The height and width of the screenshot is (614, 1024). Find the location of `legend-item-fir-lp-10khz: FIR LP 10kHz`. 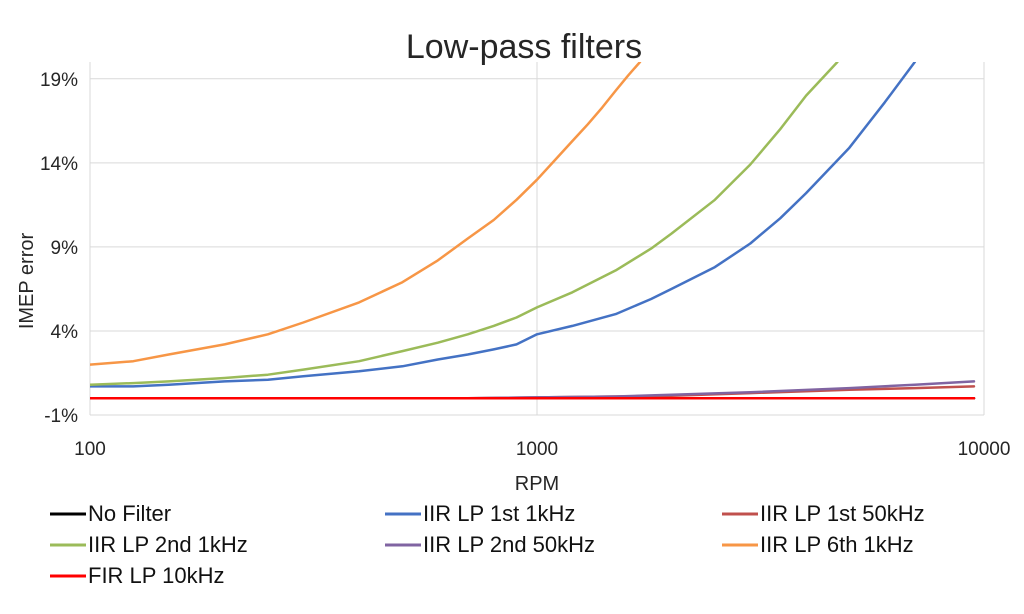

legend-item-fir-lp-10khz: FIR LP 10kHz is located at coordinates (137, 575).